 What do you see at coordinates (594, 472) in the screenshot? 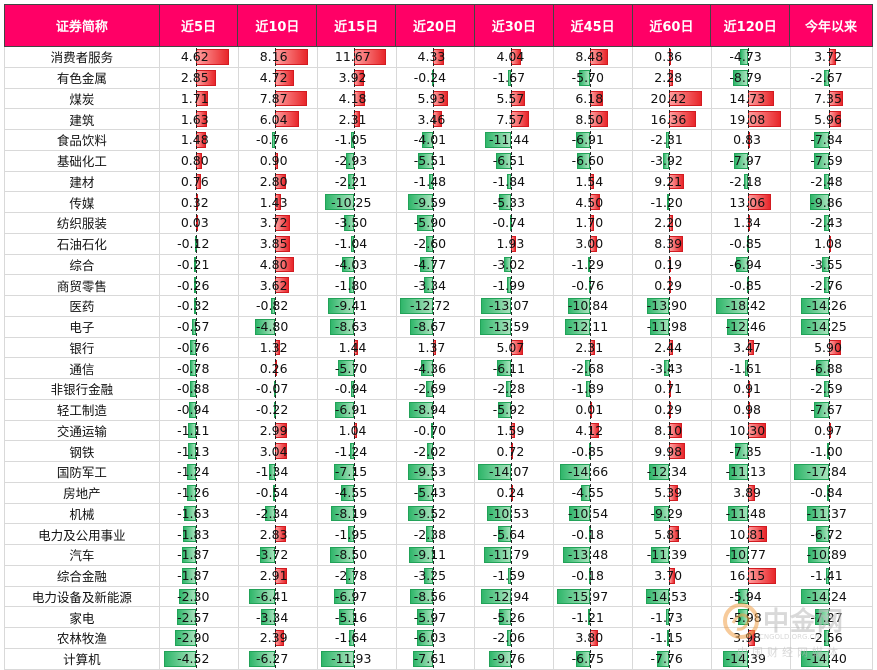
I see `value-cell: -14.66` at bounding box center [594, 472].